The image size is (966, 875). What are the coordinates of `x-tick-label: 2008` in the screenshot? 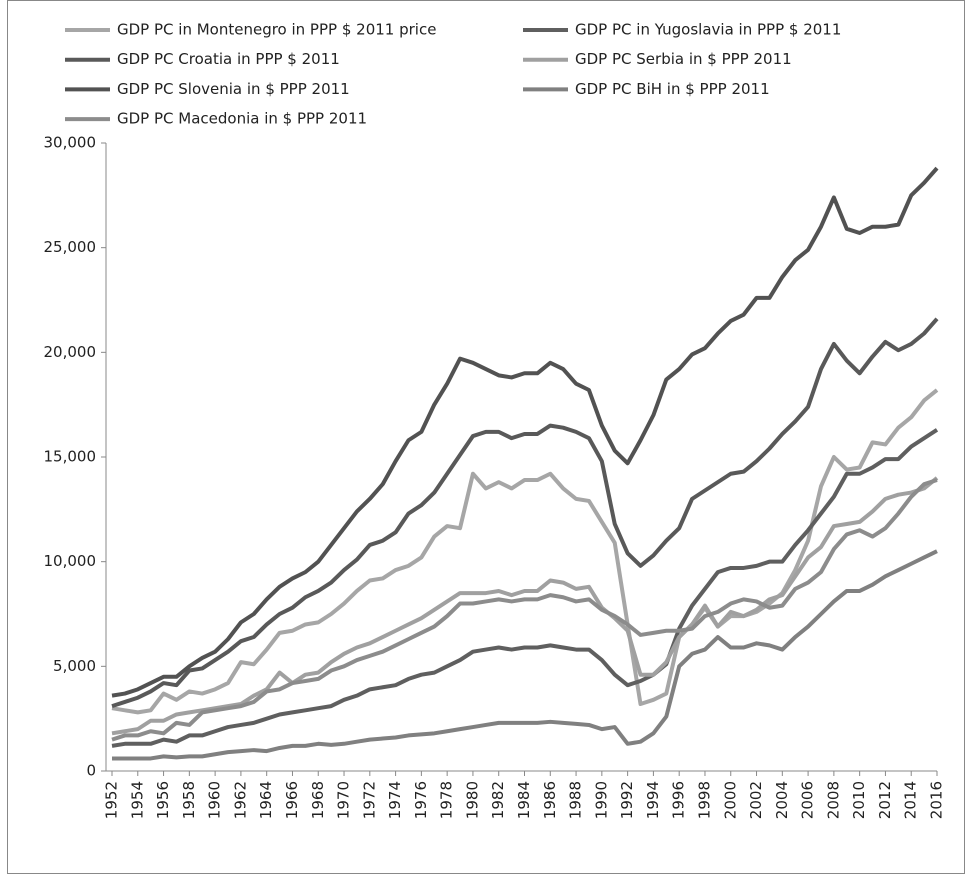 It's located at (833, 800).